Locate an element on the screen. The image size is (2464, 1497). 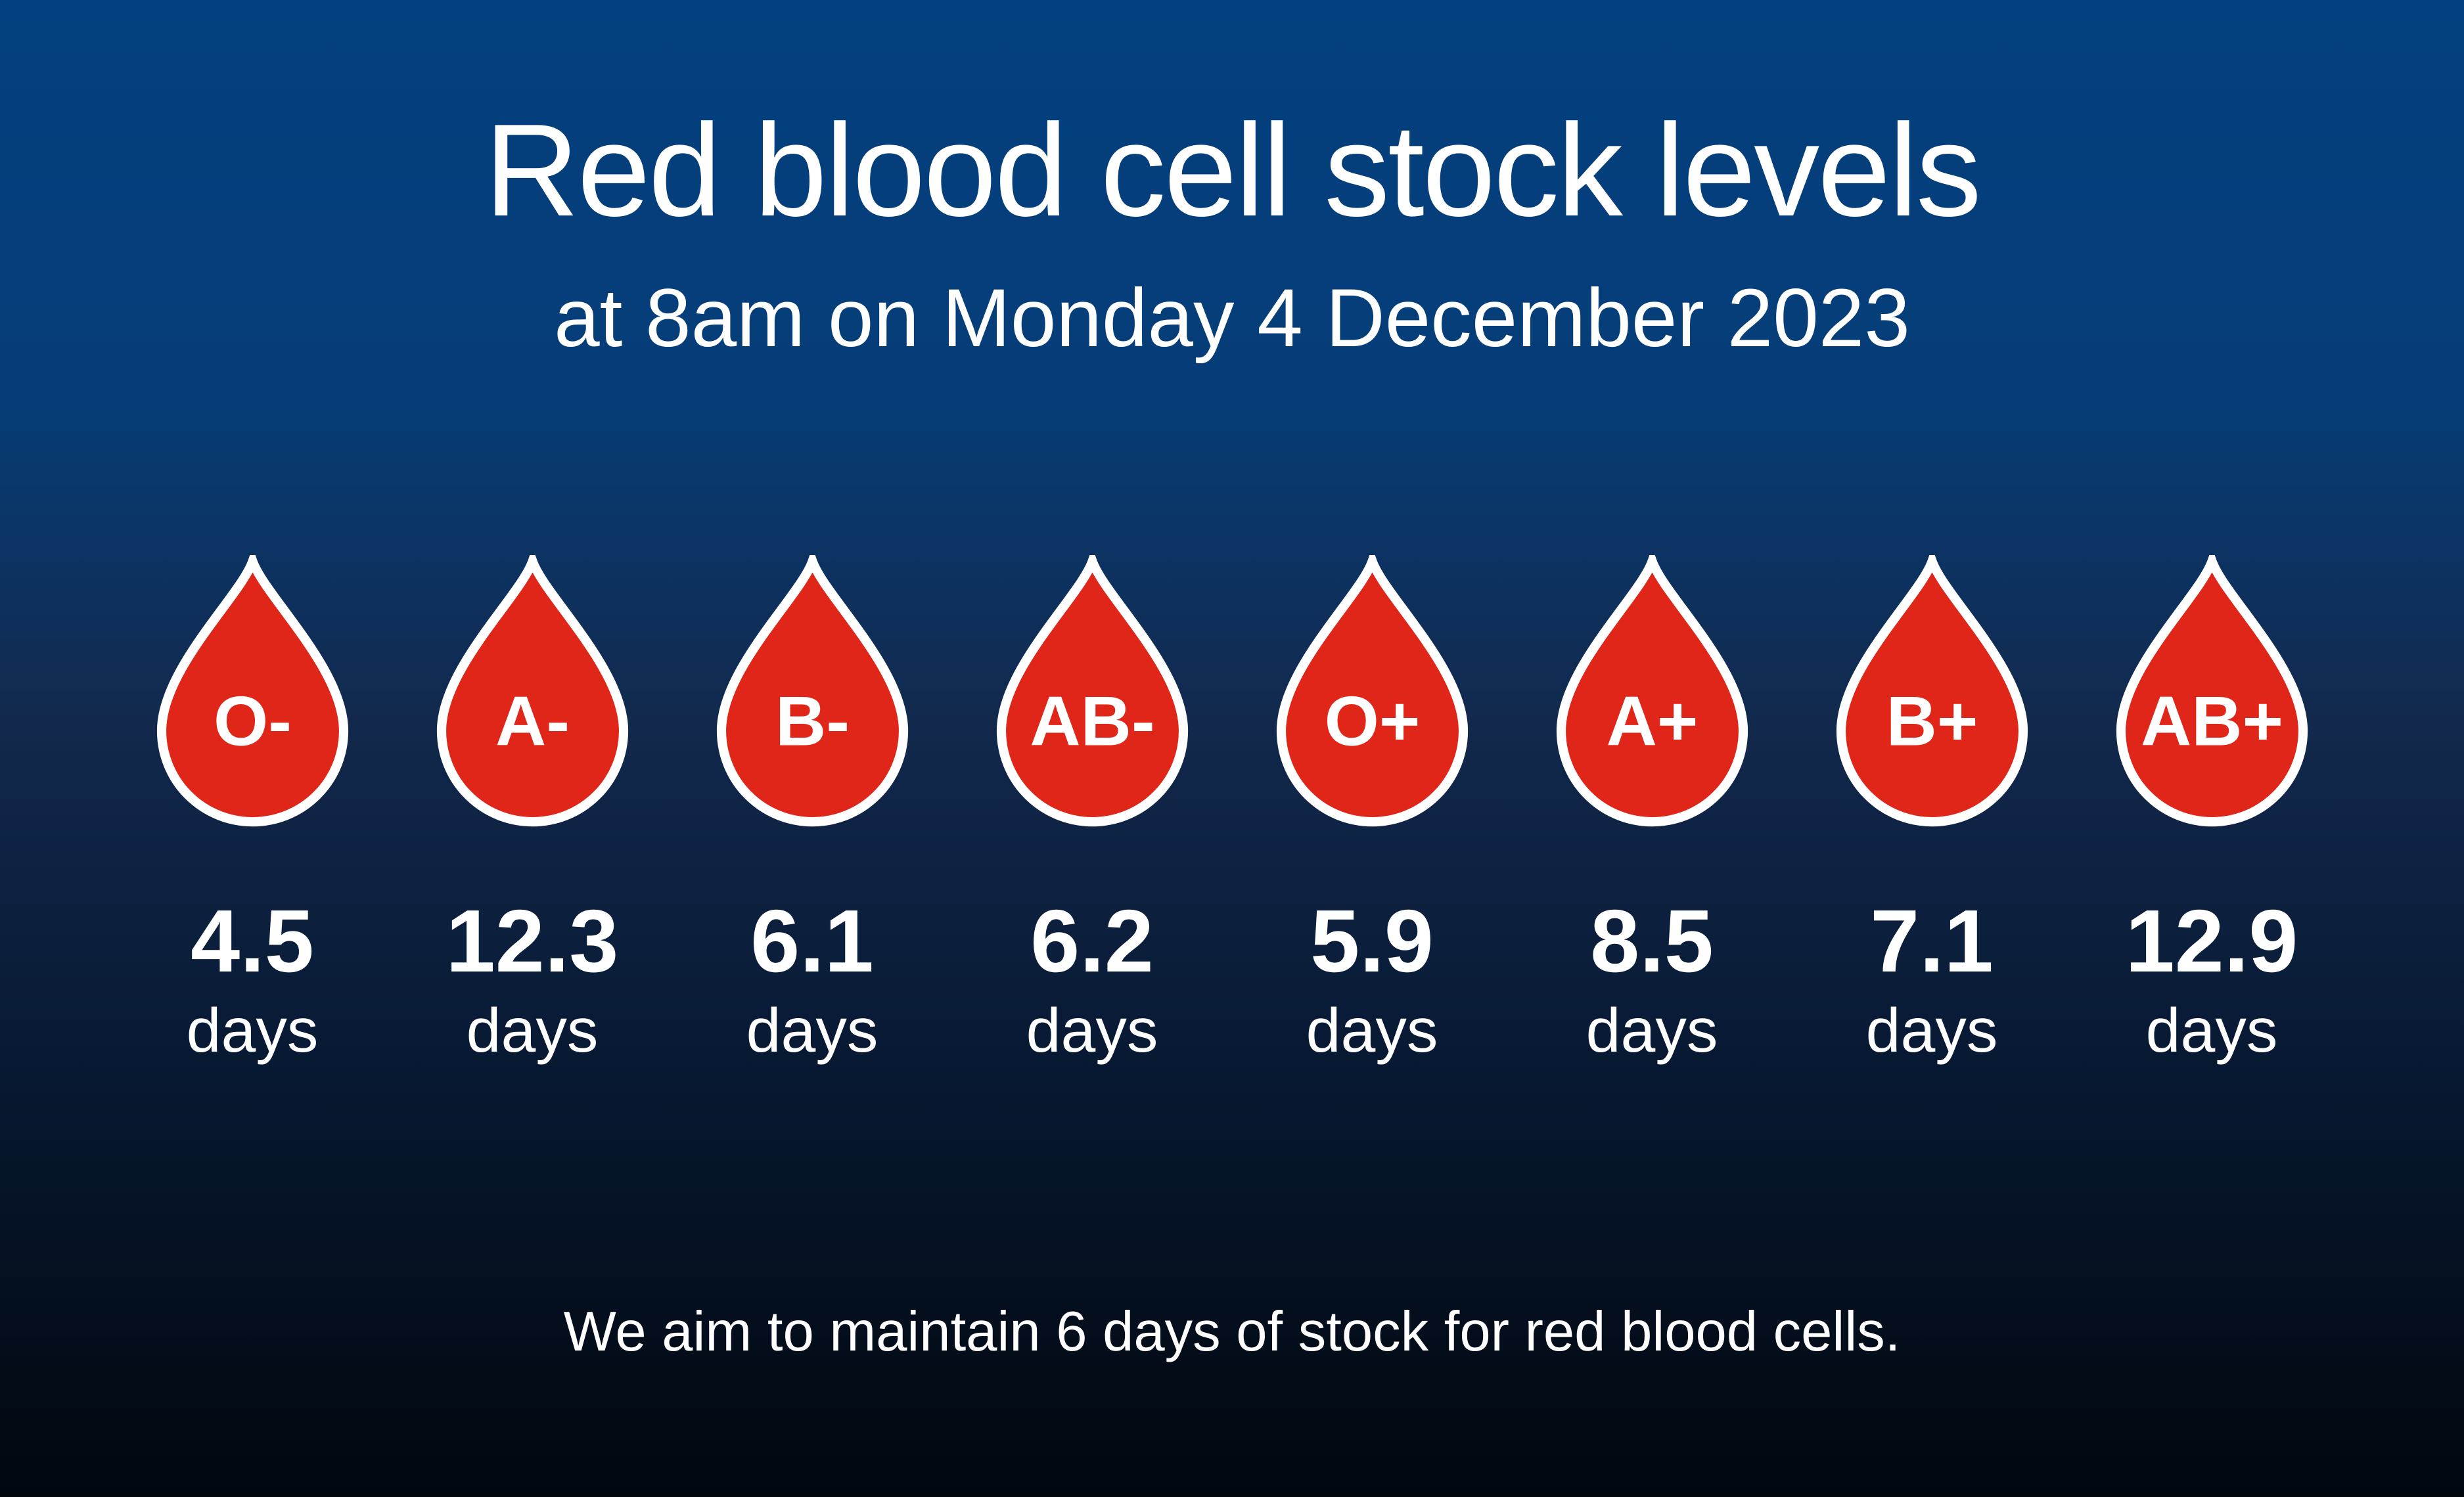
stock-days-value: 6.2 is located at coordinates (1092, 941).